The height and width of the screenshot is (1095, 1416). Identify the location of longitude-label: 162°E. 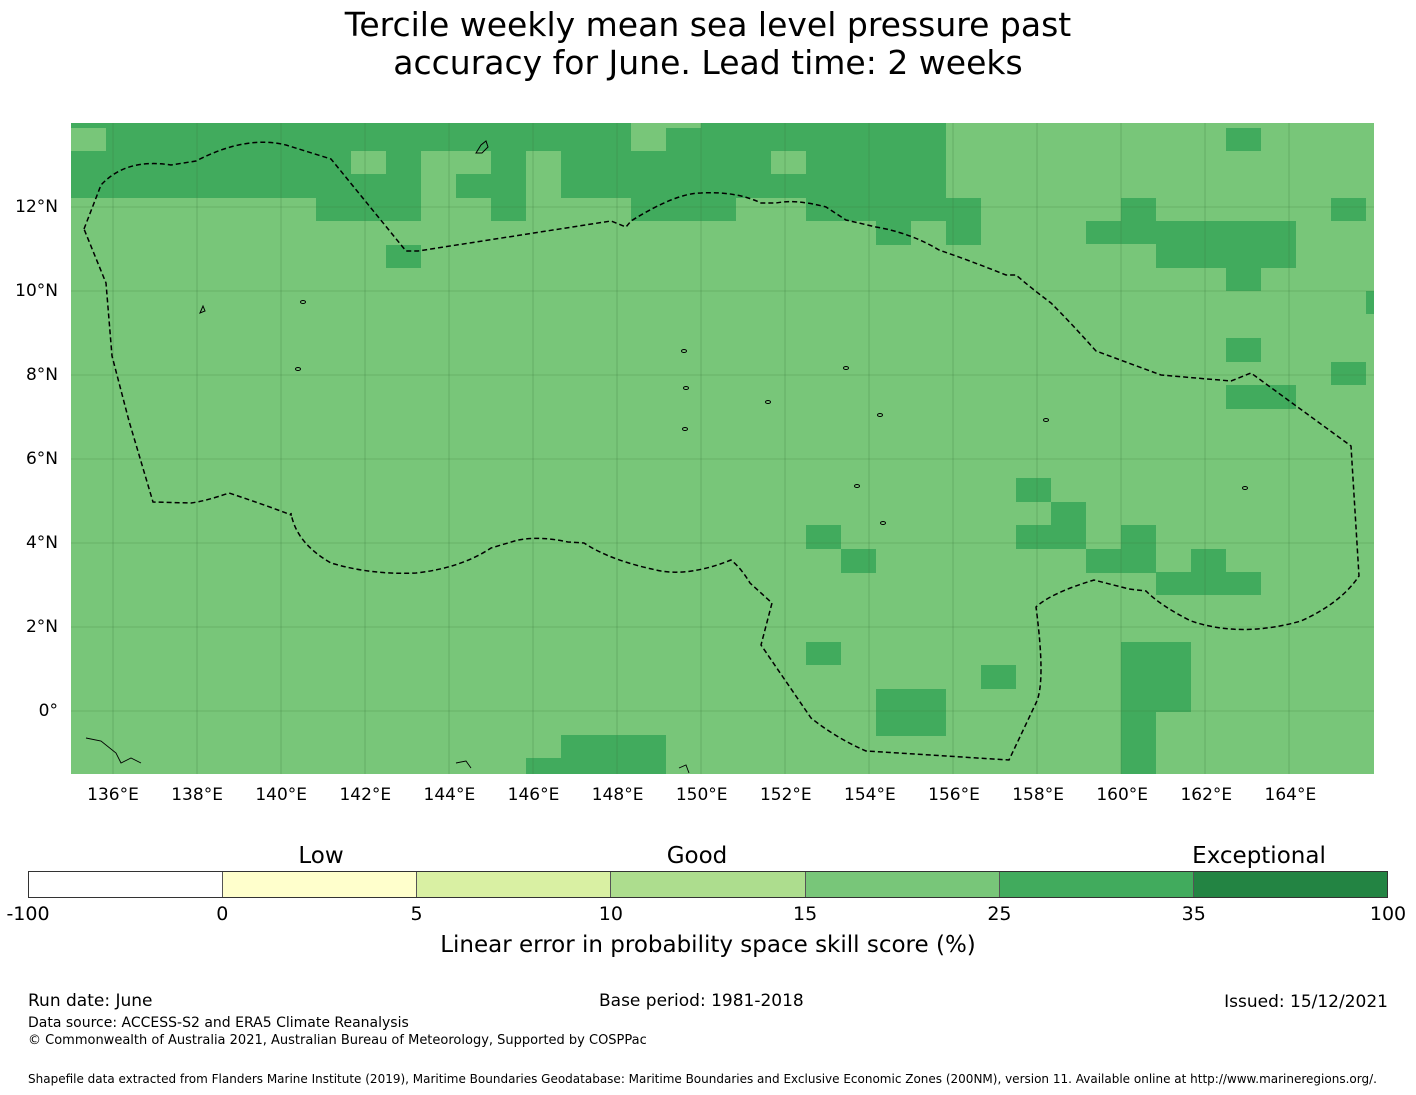
(1206, 795).